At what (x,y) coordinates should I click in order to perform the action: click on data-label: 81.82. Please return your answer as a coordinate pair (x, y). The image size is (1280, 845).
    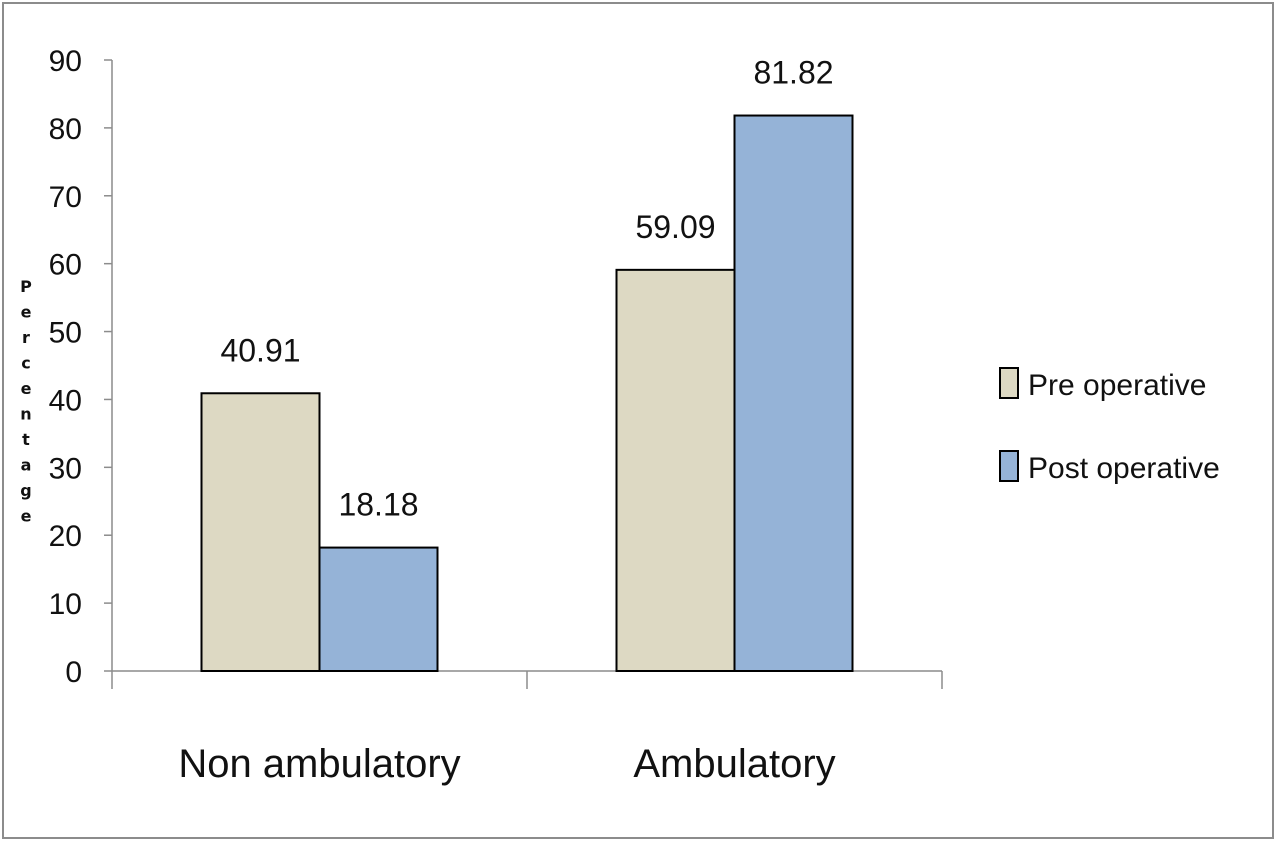
    Looking at the image, I should click on (793, 73).